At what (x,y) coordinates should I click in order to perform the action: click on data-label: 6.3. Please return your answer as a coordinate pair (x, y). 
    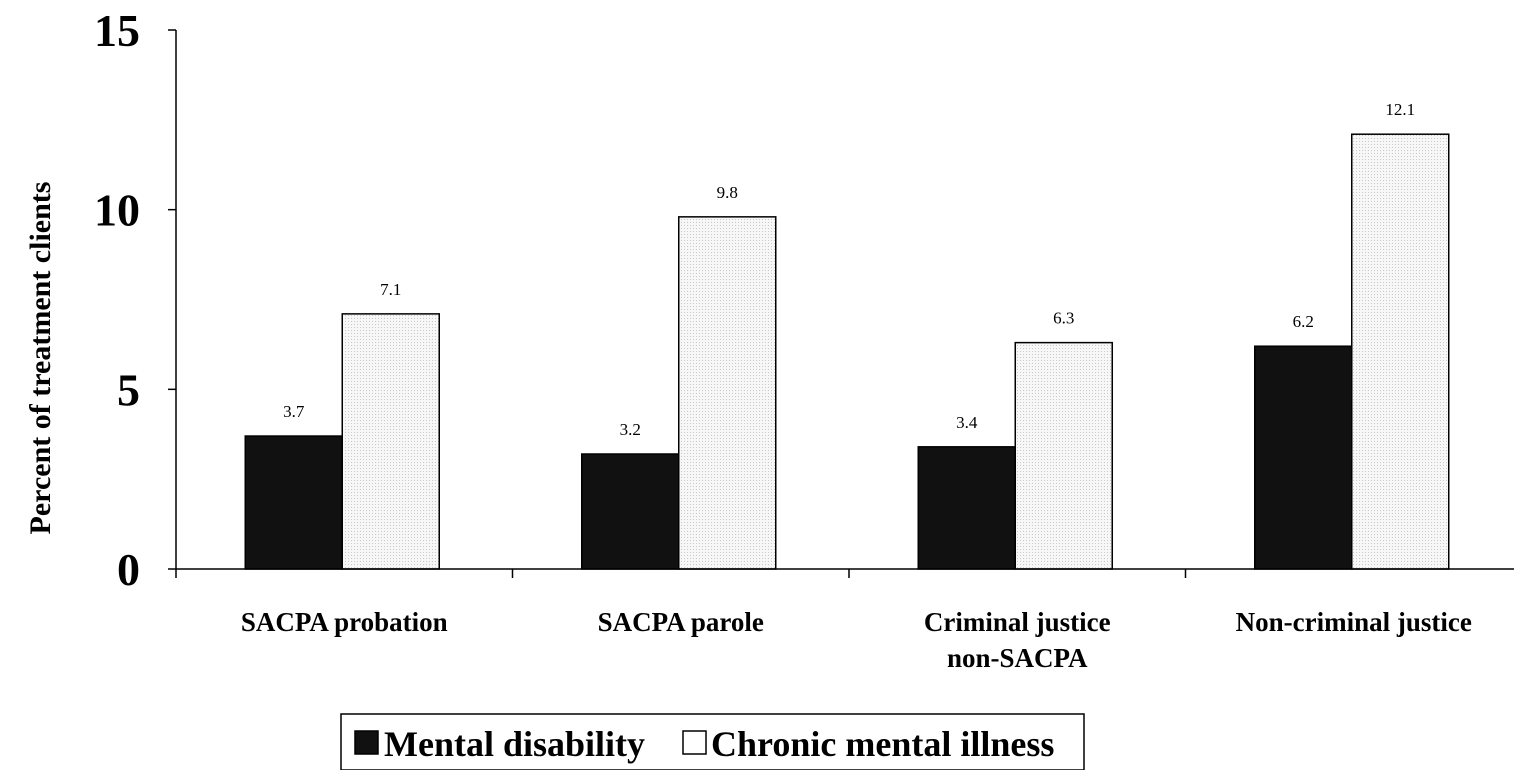
    Looking at the image, I should click on (1063, 318).